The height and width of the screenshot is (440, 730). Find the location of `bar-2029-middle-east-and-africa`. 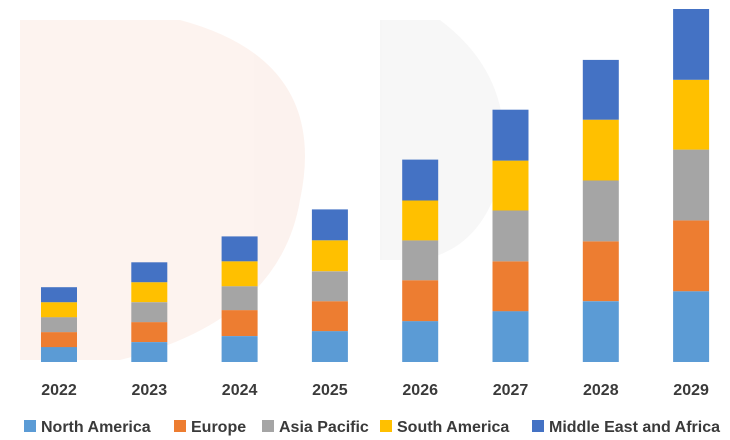

bar-2029-middle-east-and-africa is located at coordinates (691, 44).